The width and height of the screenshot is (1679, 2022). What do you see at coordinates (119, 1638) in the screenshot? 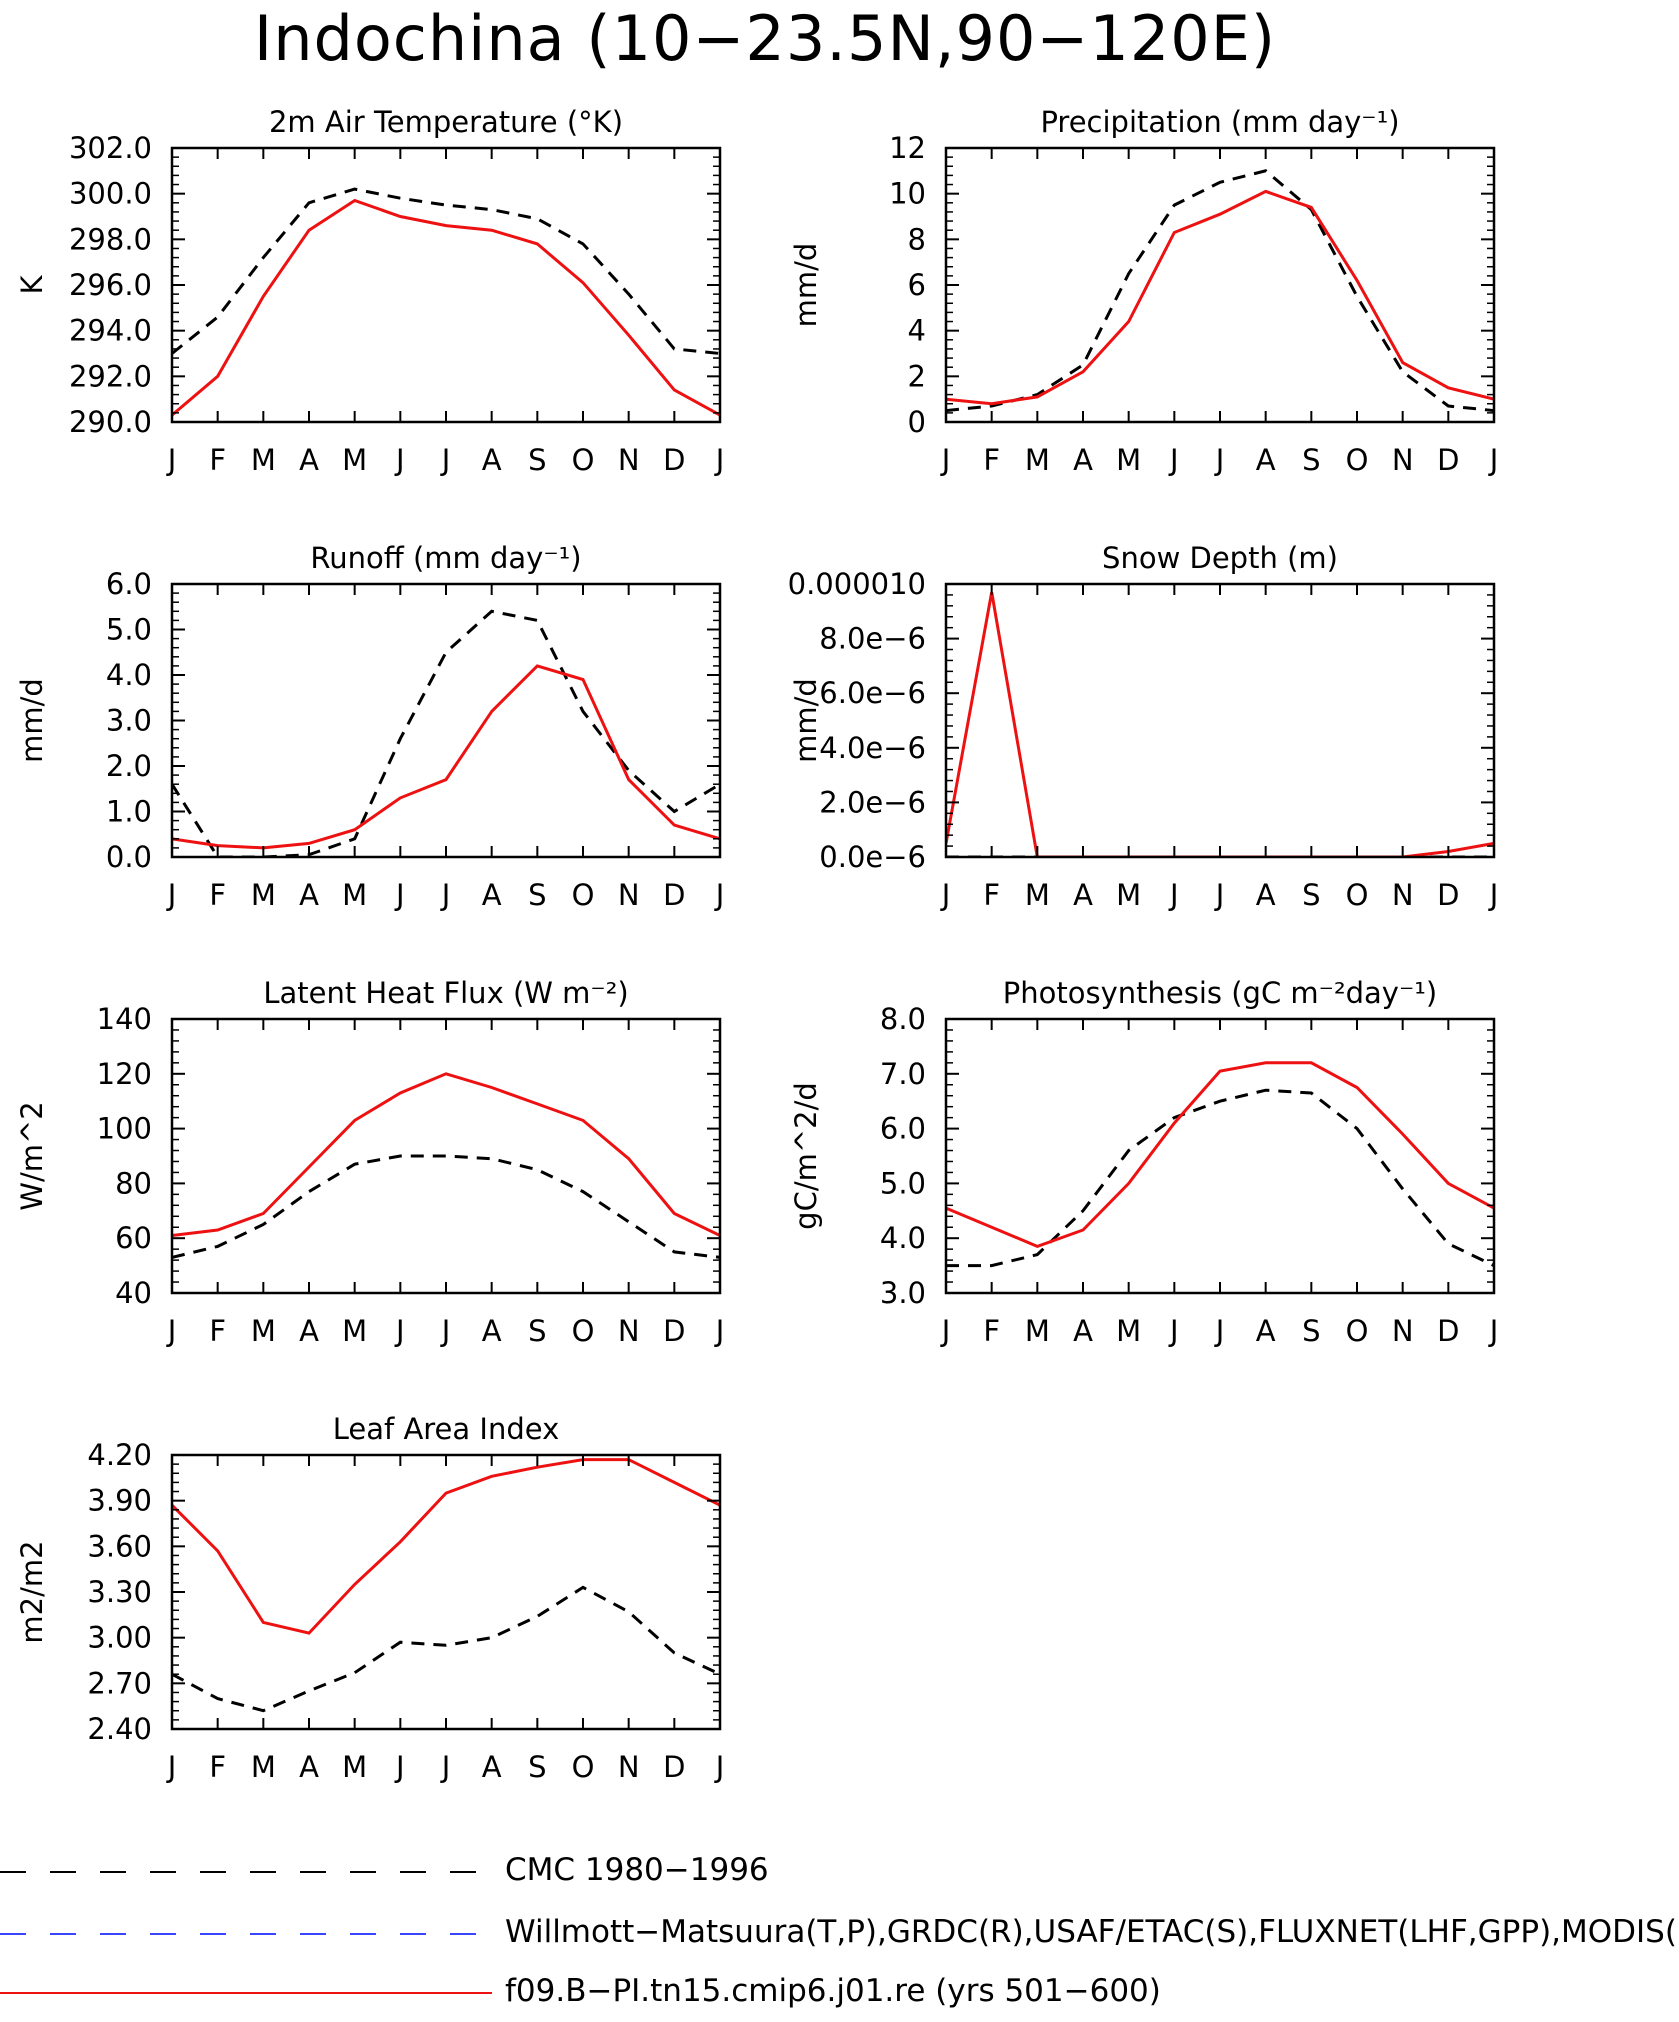
I see `y-tick-label: 3.00` at bounding box center [119, 1638].